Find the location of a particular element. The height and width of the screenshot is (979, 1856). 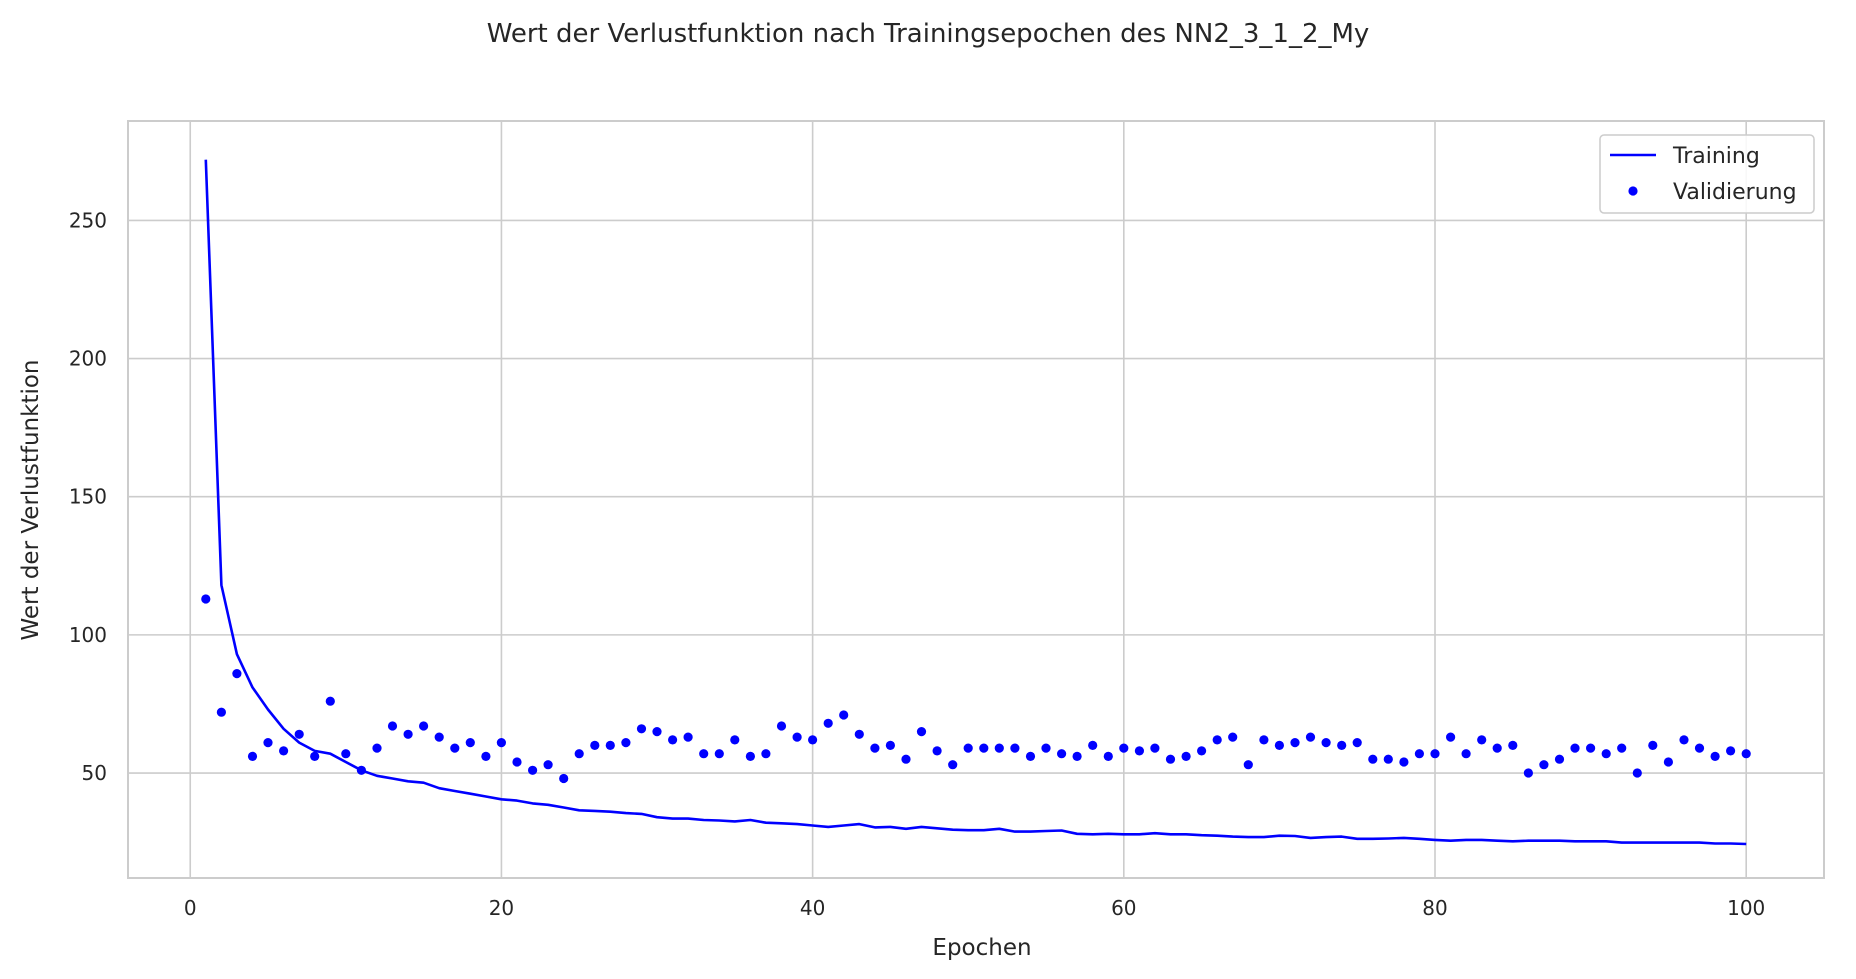

x-tick-label: 40 is located at coordinates (812, 908).